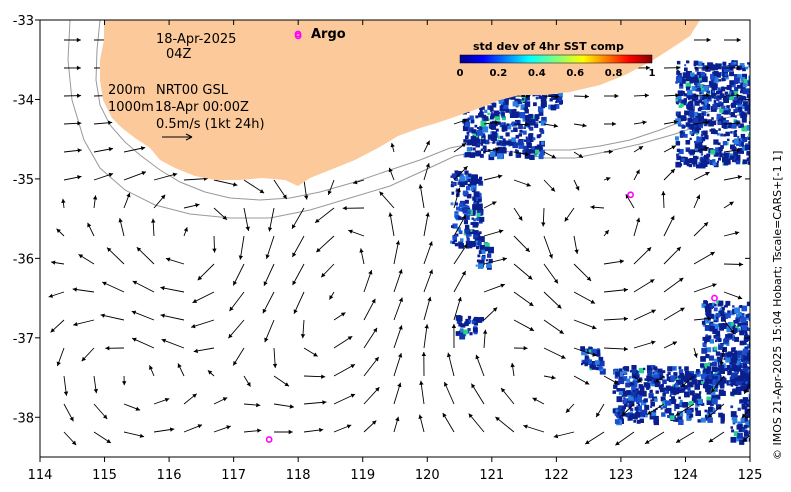 This screenshot has width=791, height=492. What do you see at coordinates (556, 59) in the screenshot?
I see `colorbar` at bounding box center [556, 59].